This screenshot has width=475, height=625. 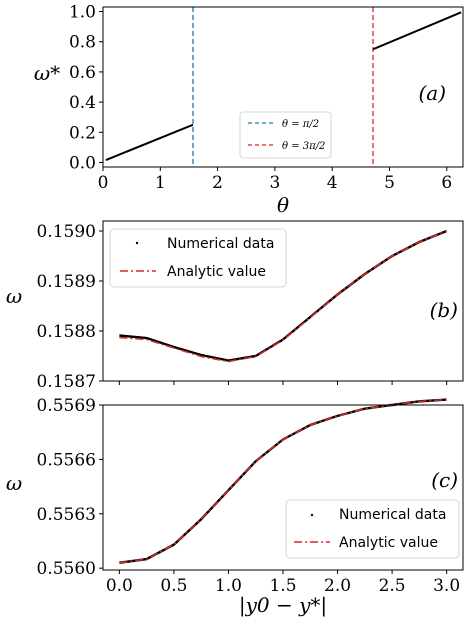 I want to click on legend-label-analytic-c: Analytic value, so click(x=388, y=543).